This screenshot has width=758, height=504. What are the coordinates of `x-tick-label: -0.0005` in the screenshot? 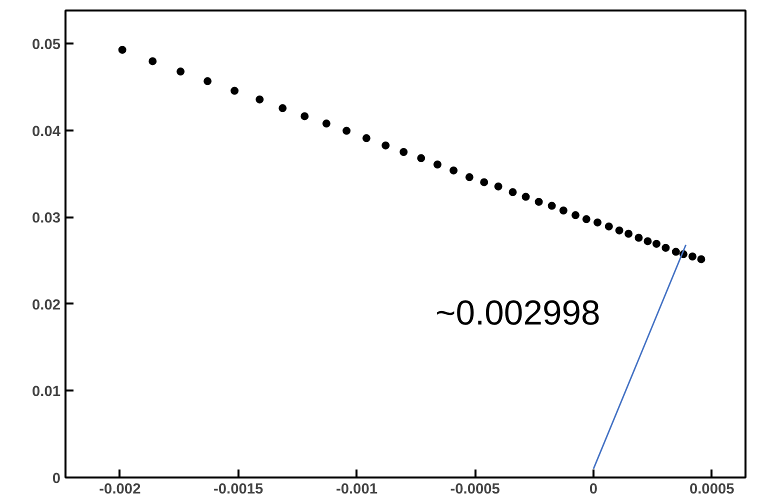 It's located at (475, 490).